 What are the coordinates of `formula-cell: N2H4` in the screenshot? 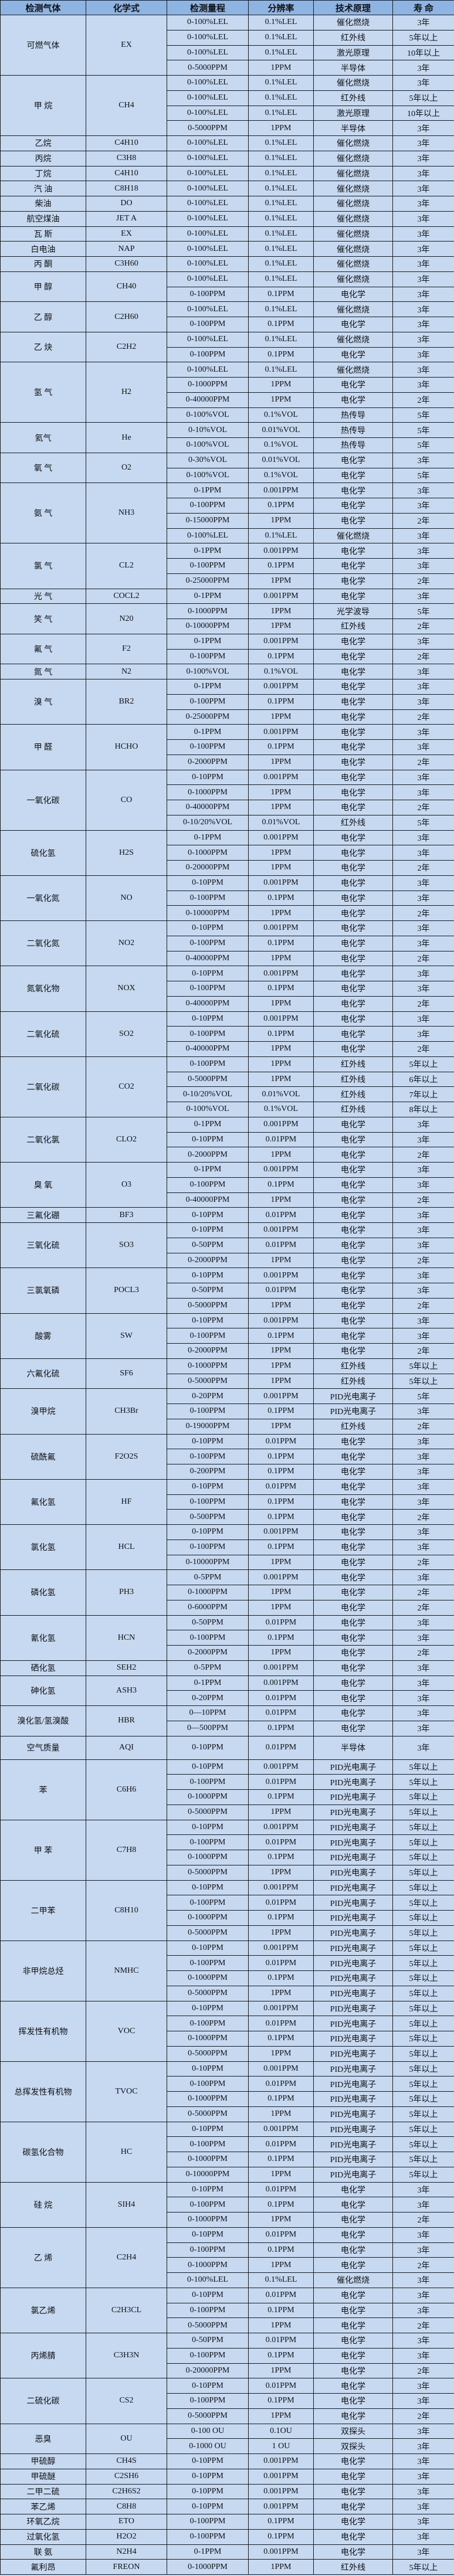 It's located at (126, 2552).